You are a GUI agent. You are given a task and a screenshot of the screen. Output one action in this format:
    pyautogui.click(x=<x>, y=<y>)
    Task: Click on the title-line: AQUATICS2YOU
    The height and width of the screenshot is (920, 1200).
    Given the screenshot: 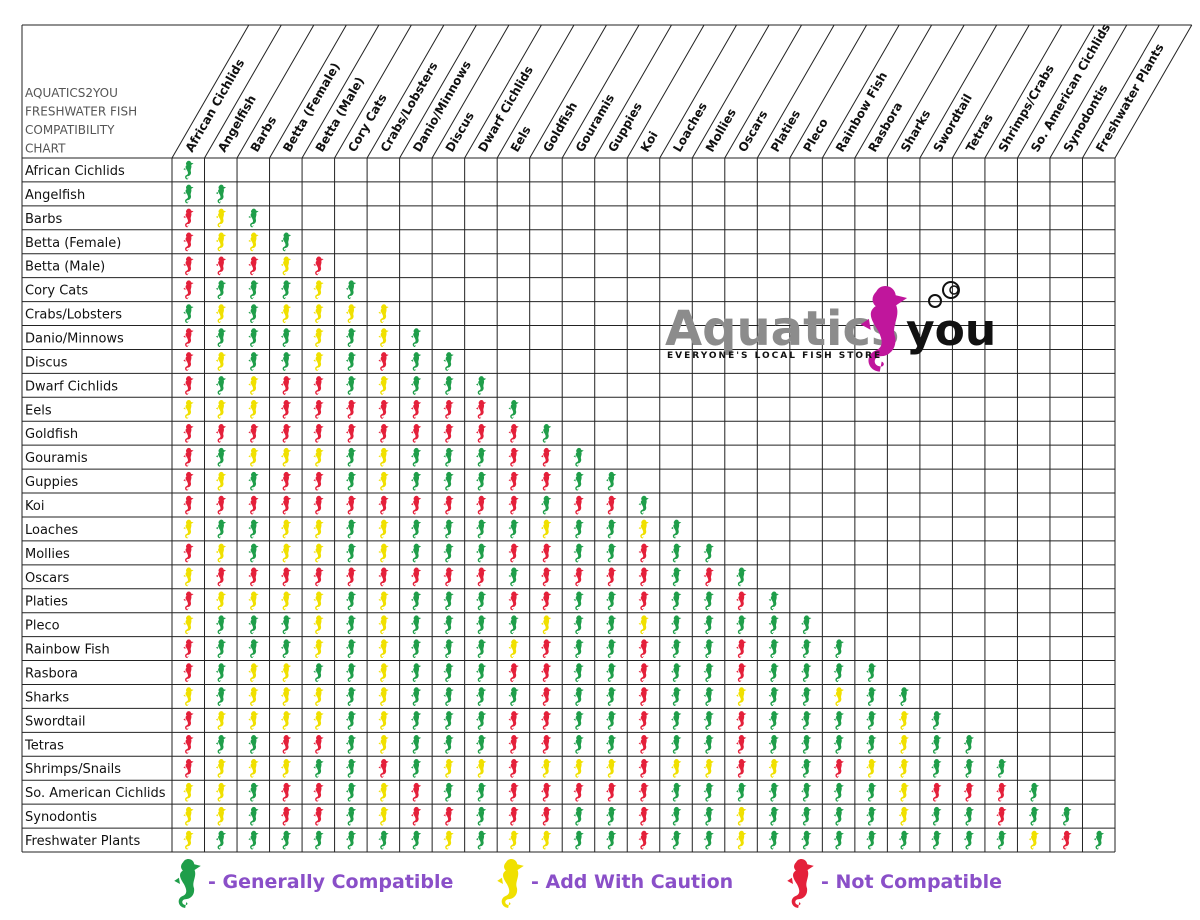 What is the action you would take?
    pyautogui.click(x=71, y=93)
    